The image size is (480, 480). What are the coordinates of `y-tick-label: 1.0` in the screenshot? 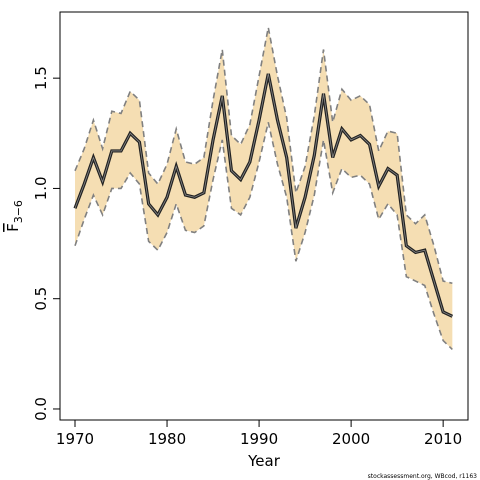 It's located at (41, 189).